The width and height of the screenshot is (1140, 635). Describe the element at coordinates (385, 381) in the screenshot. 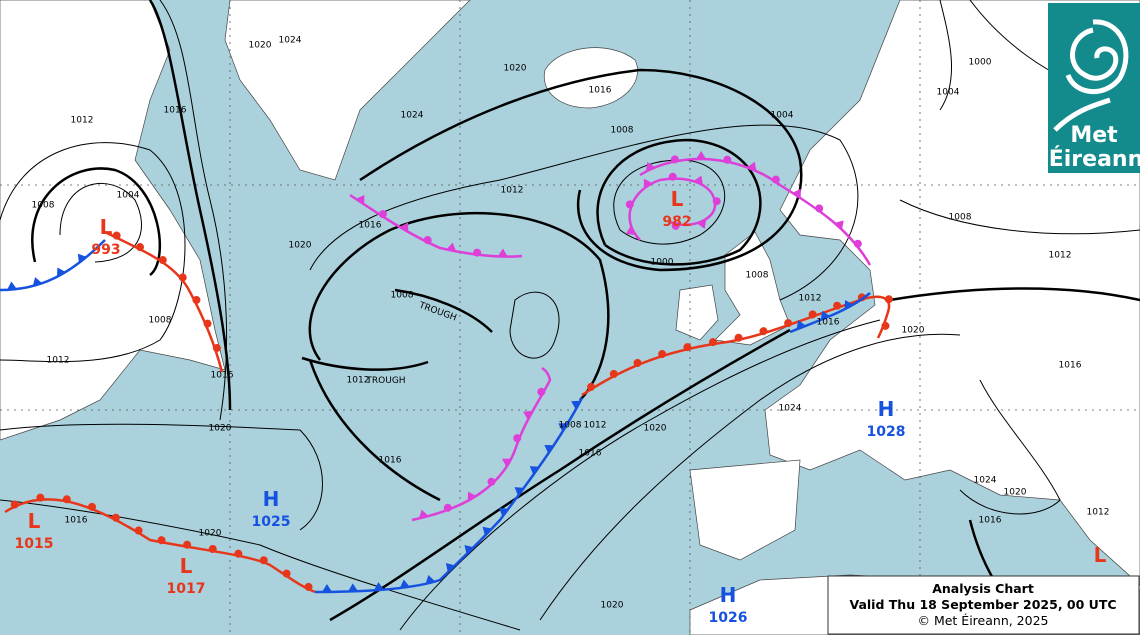

I see `trough-label: TROUGH` at that location.